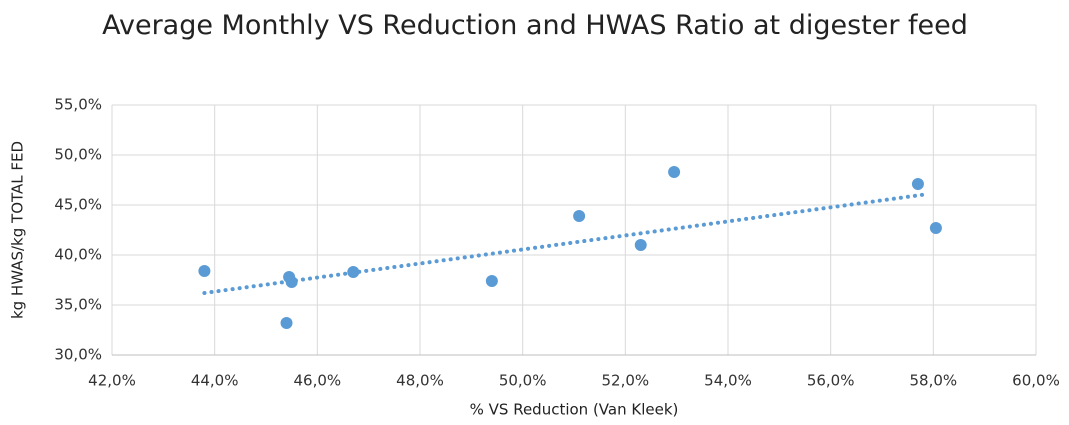  What do you see at coordinates (78, 255) in the screenshot?
I see `y-tick-label: 40,0%` at bounding box center [78, 255].